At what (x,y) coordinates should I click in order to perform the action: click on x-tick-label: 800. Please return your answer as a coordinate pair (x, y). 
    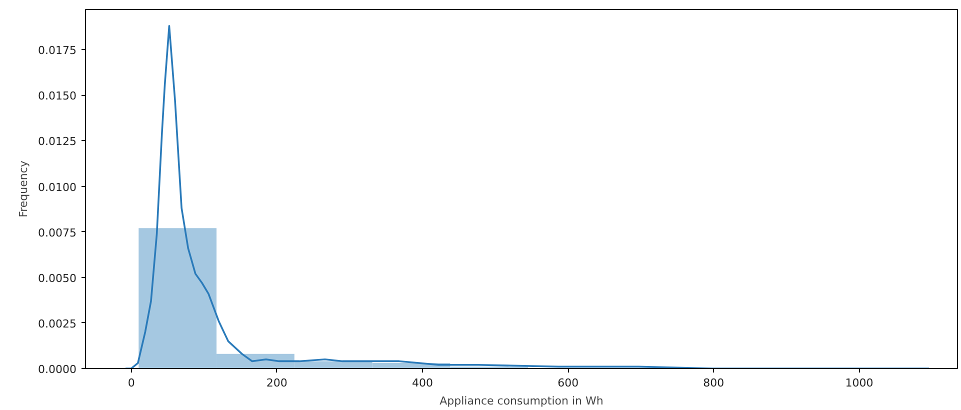
    Looking at the image, I should click on (713, 383).